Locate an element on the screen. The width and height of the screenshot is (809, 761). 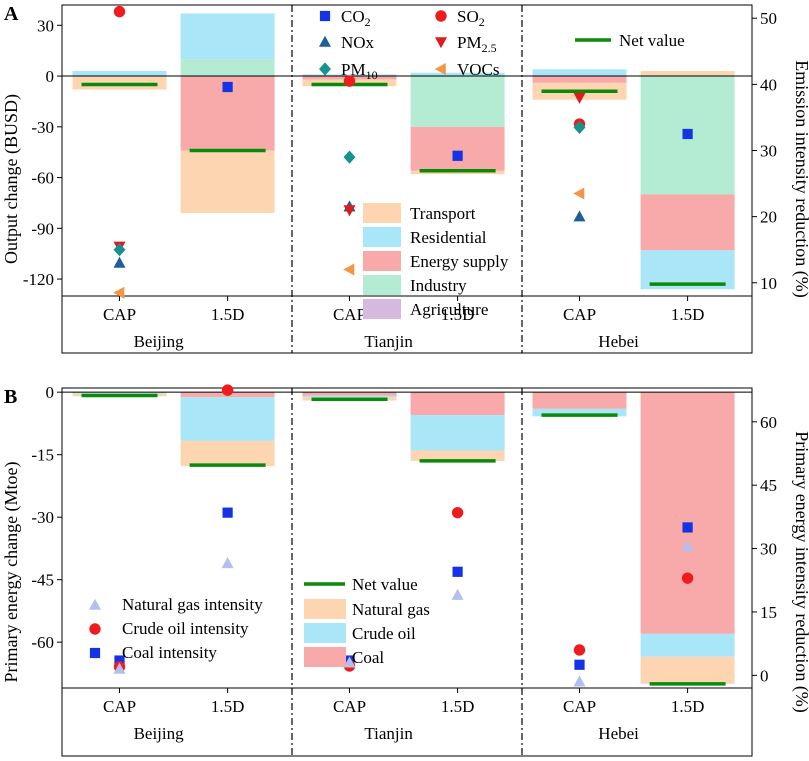
legend-swatch-coal is located at coordinates (325, 657).